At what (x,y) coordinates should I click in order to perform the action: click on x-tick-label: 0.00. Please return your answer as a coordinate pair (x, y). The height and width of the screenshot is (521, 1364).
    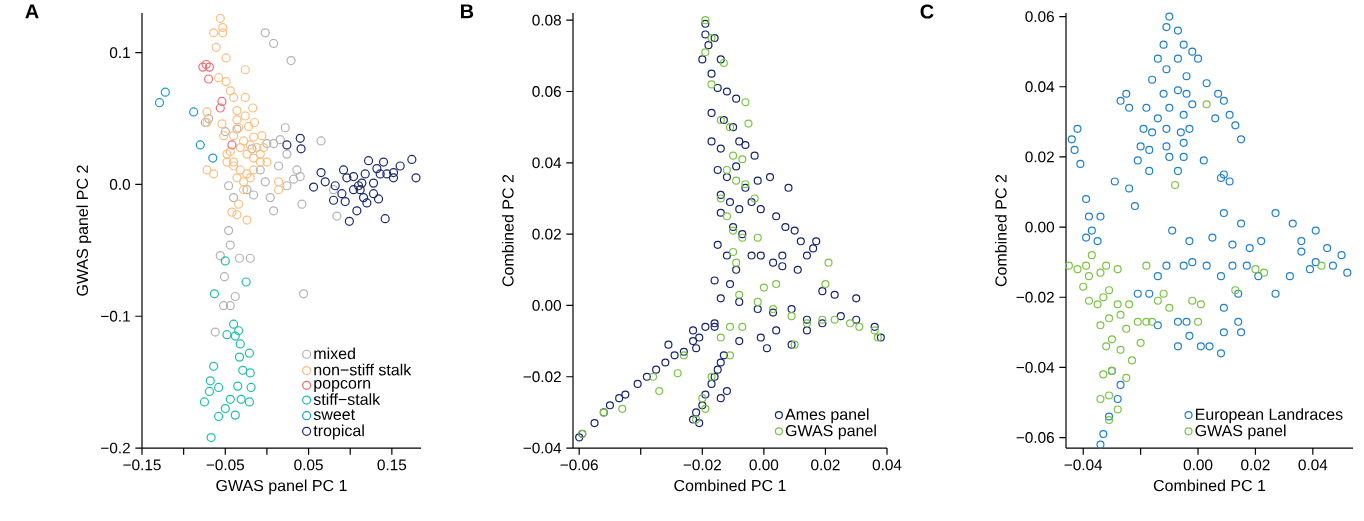
    Looking at the image, I should click on (764, 465).